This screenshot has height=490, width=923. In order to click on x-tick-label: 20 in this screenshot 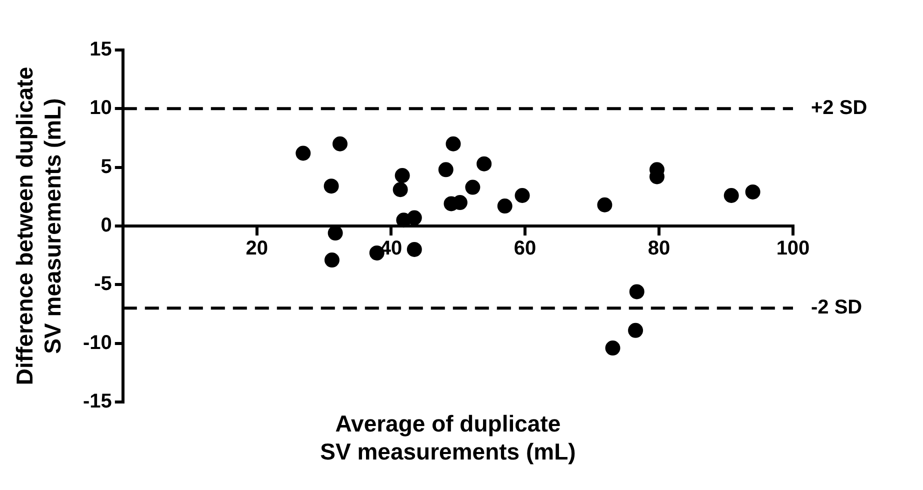, I will do `click(257, 249)`.